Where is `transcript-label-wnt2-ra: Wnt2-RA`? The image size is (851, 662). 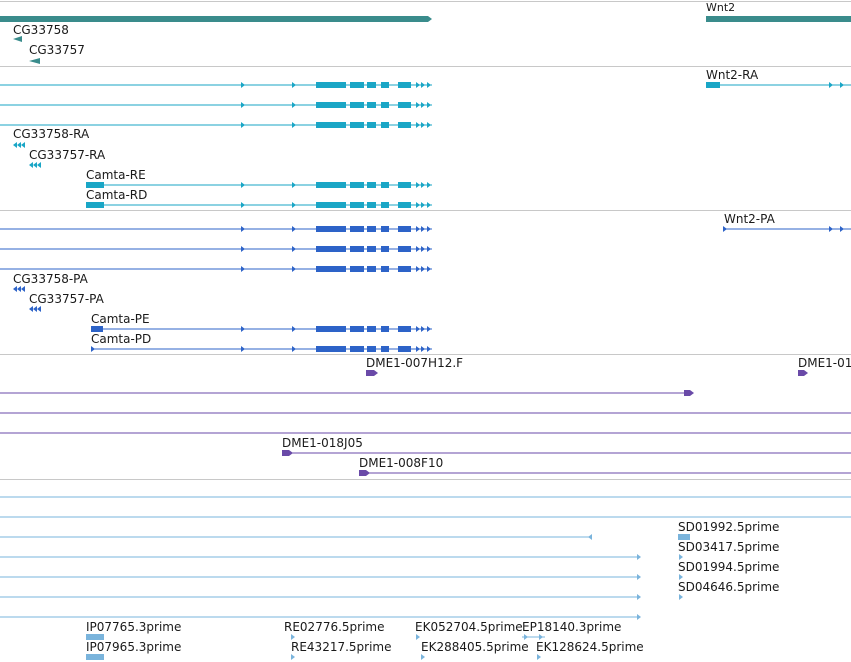 transcript-label-wnt2-ra: Wnt2-RA is located at coordinates (732, 75).